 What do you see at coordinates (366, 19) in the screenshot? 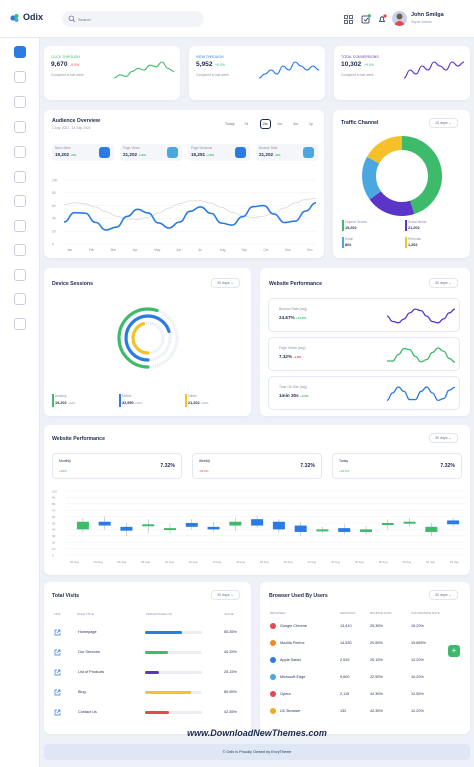
I see `task-check-icon` at bounding box center [366, 19].